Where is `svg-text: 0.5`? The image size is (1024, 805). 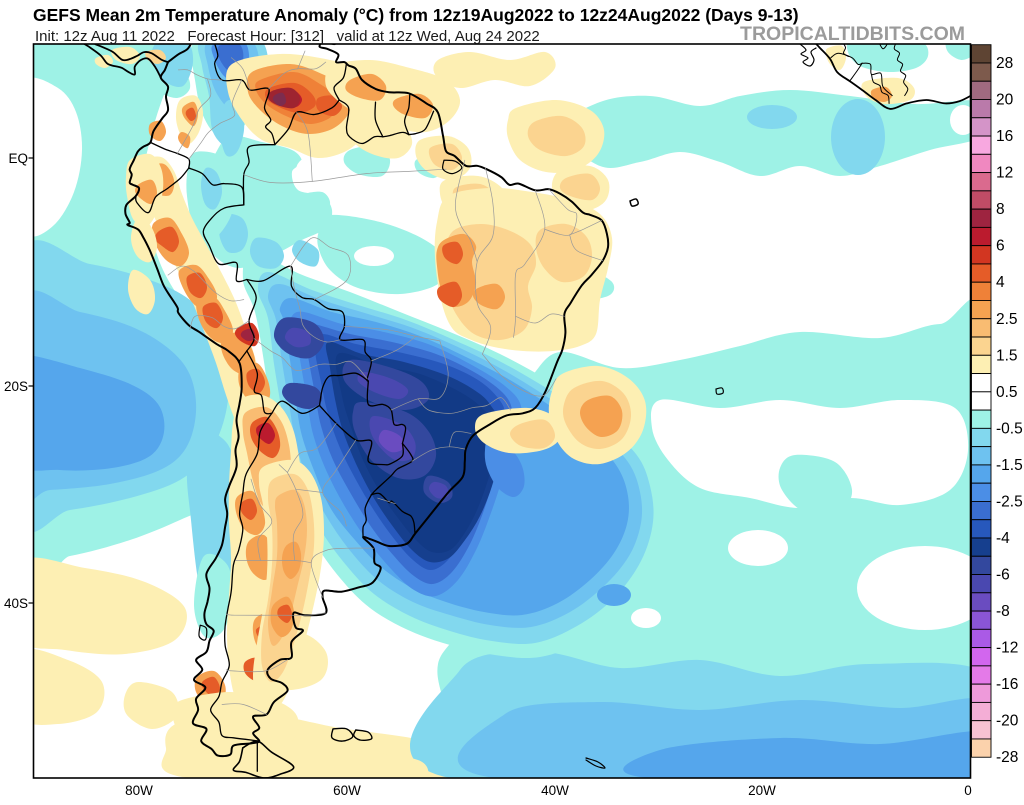 svg-text: 0.5 is located at coordinates (1007, 392).